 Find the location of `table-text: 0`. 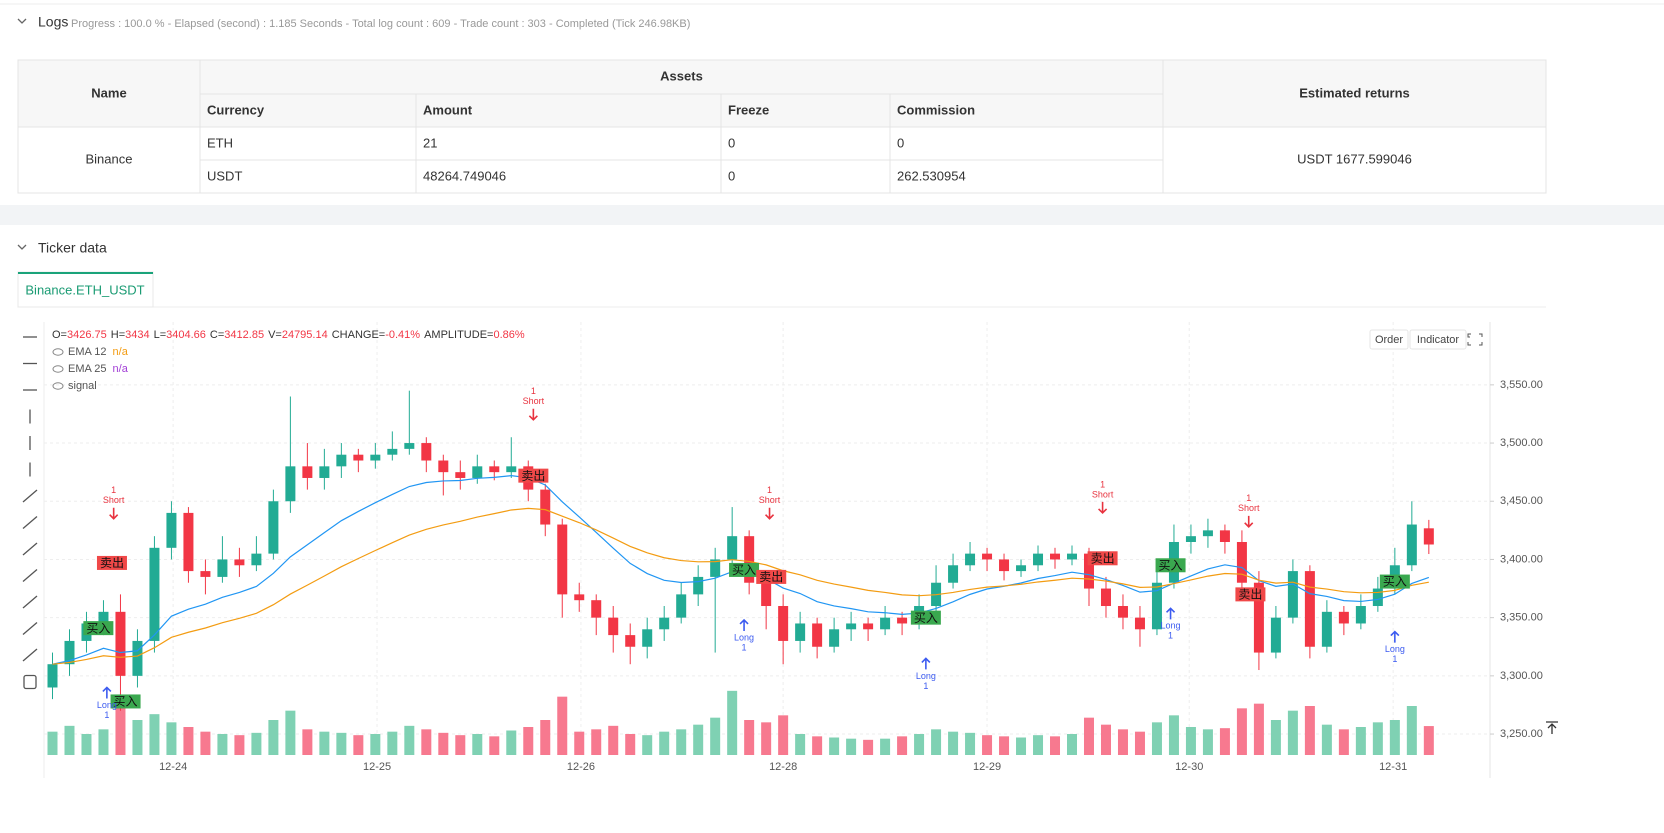

table-text: 0 is located at coordinates (731, 175).